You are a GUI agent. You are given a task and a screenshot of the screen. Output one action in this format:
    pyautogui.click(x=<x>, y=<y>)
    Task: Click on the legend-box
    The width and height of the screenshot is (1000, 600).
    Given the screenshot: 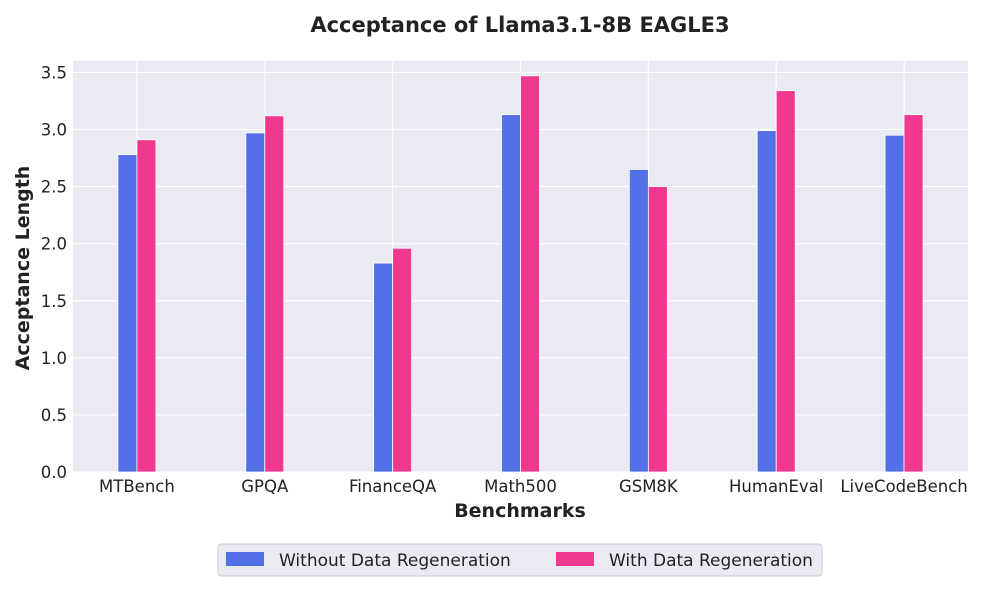 What is the action you would take?
    pyautogui.click(x=520, y=560)
    